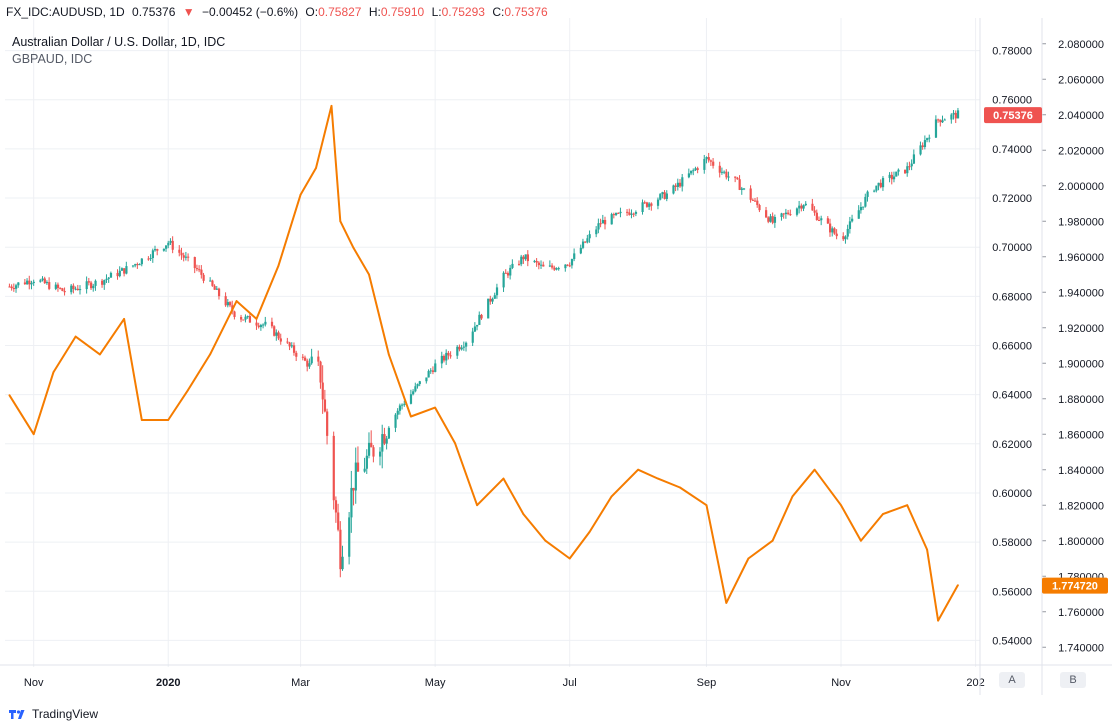 This screenshot has height=724, width=1112. What do you see at coordinates (312, 12) in the screenshot?
I see `open-label: O:` at bounding box center [312, 12].